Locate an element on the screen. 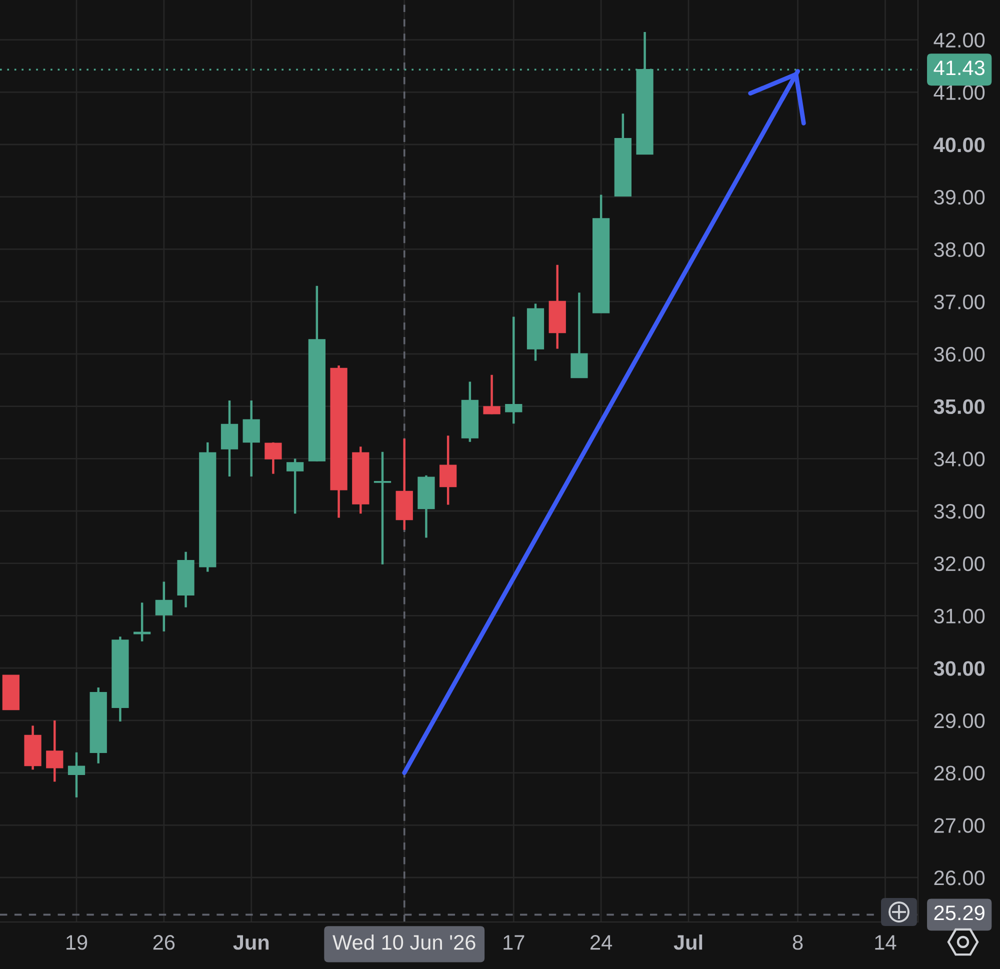 The image size is (1000, 969). y-tick-label: 34.00 is located at coordinates (959, 459).